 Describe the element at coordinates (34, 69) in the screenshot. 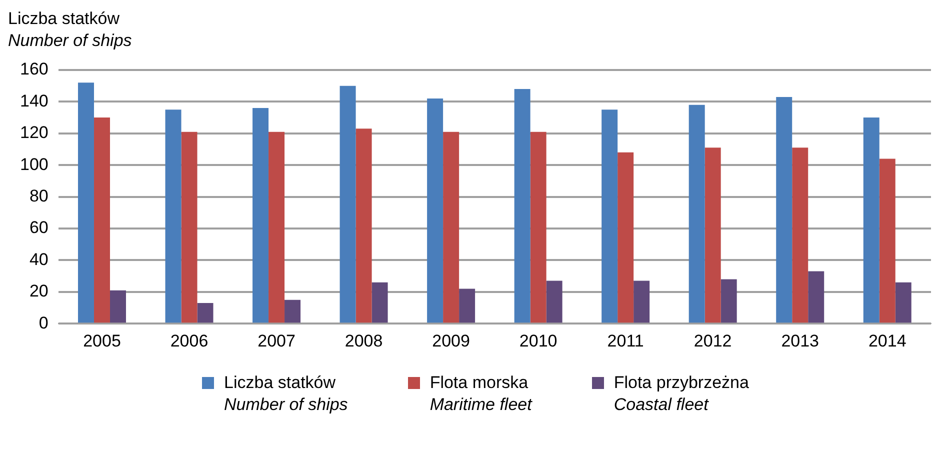

I see `y-tick-label: 160` at that location.